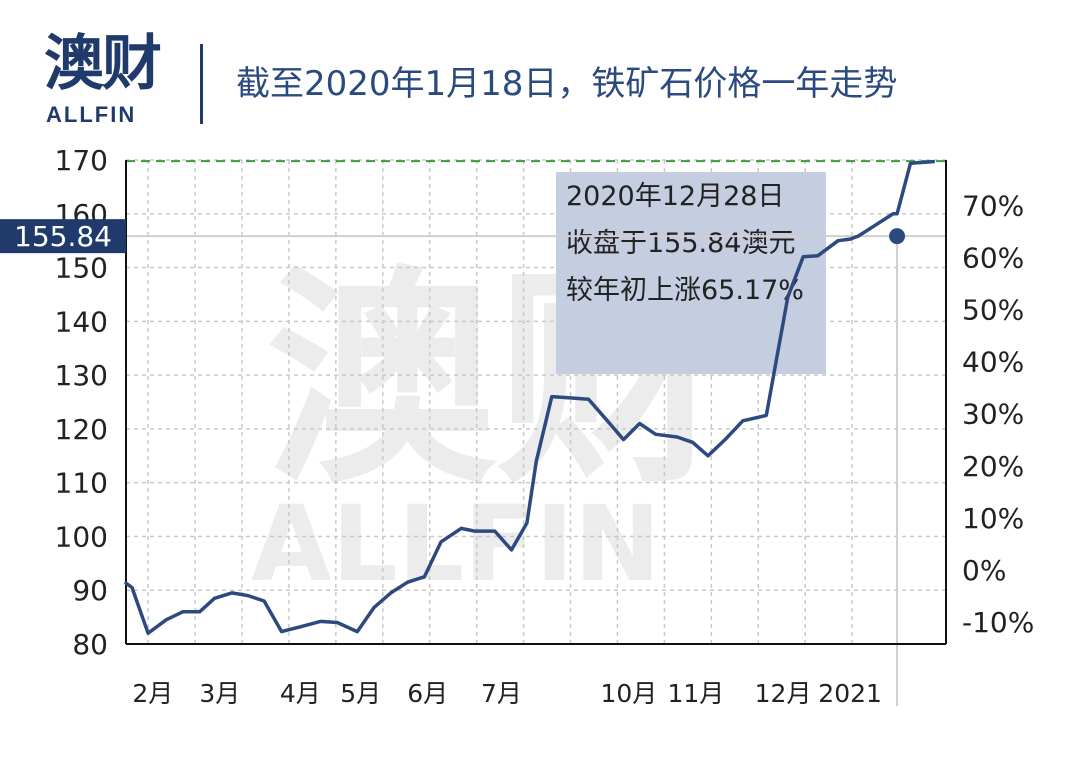 This screenshot has width=1080, height=766. Describe the element at coordinates (81, 160) in the screenshot. I see `y-tick-label: 170` at that location.